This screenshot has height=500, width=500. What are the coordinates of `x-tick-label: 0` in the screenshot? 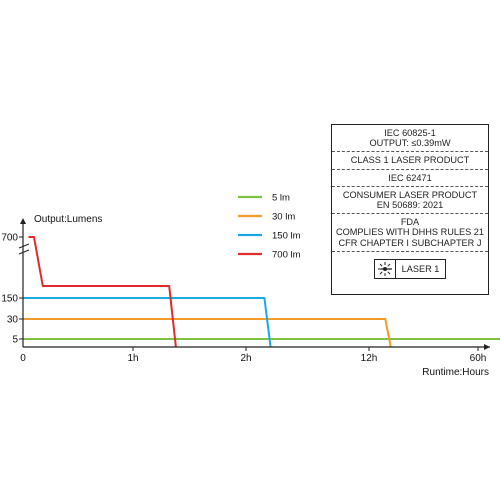 It's located at (23, 358).